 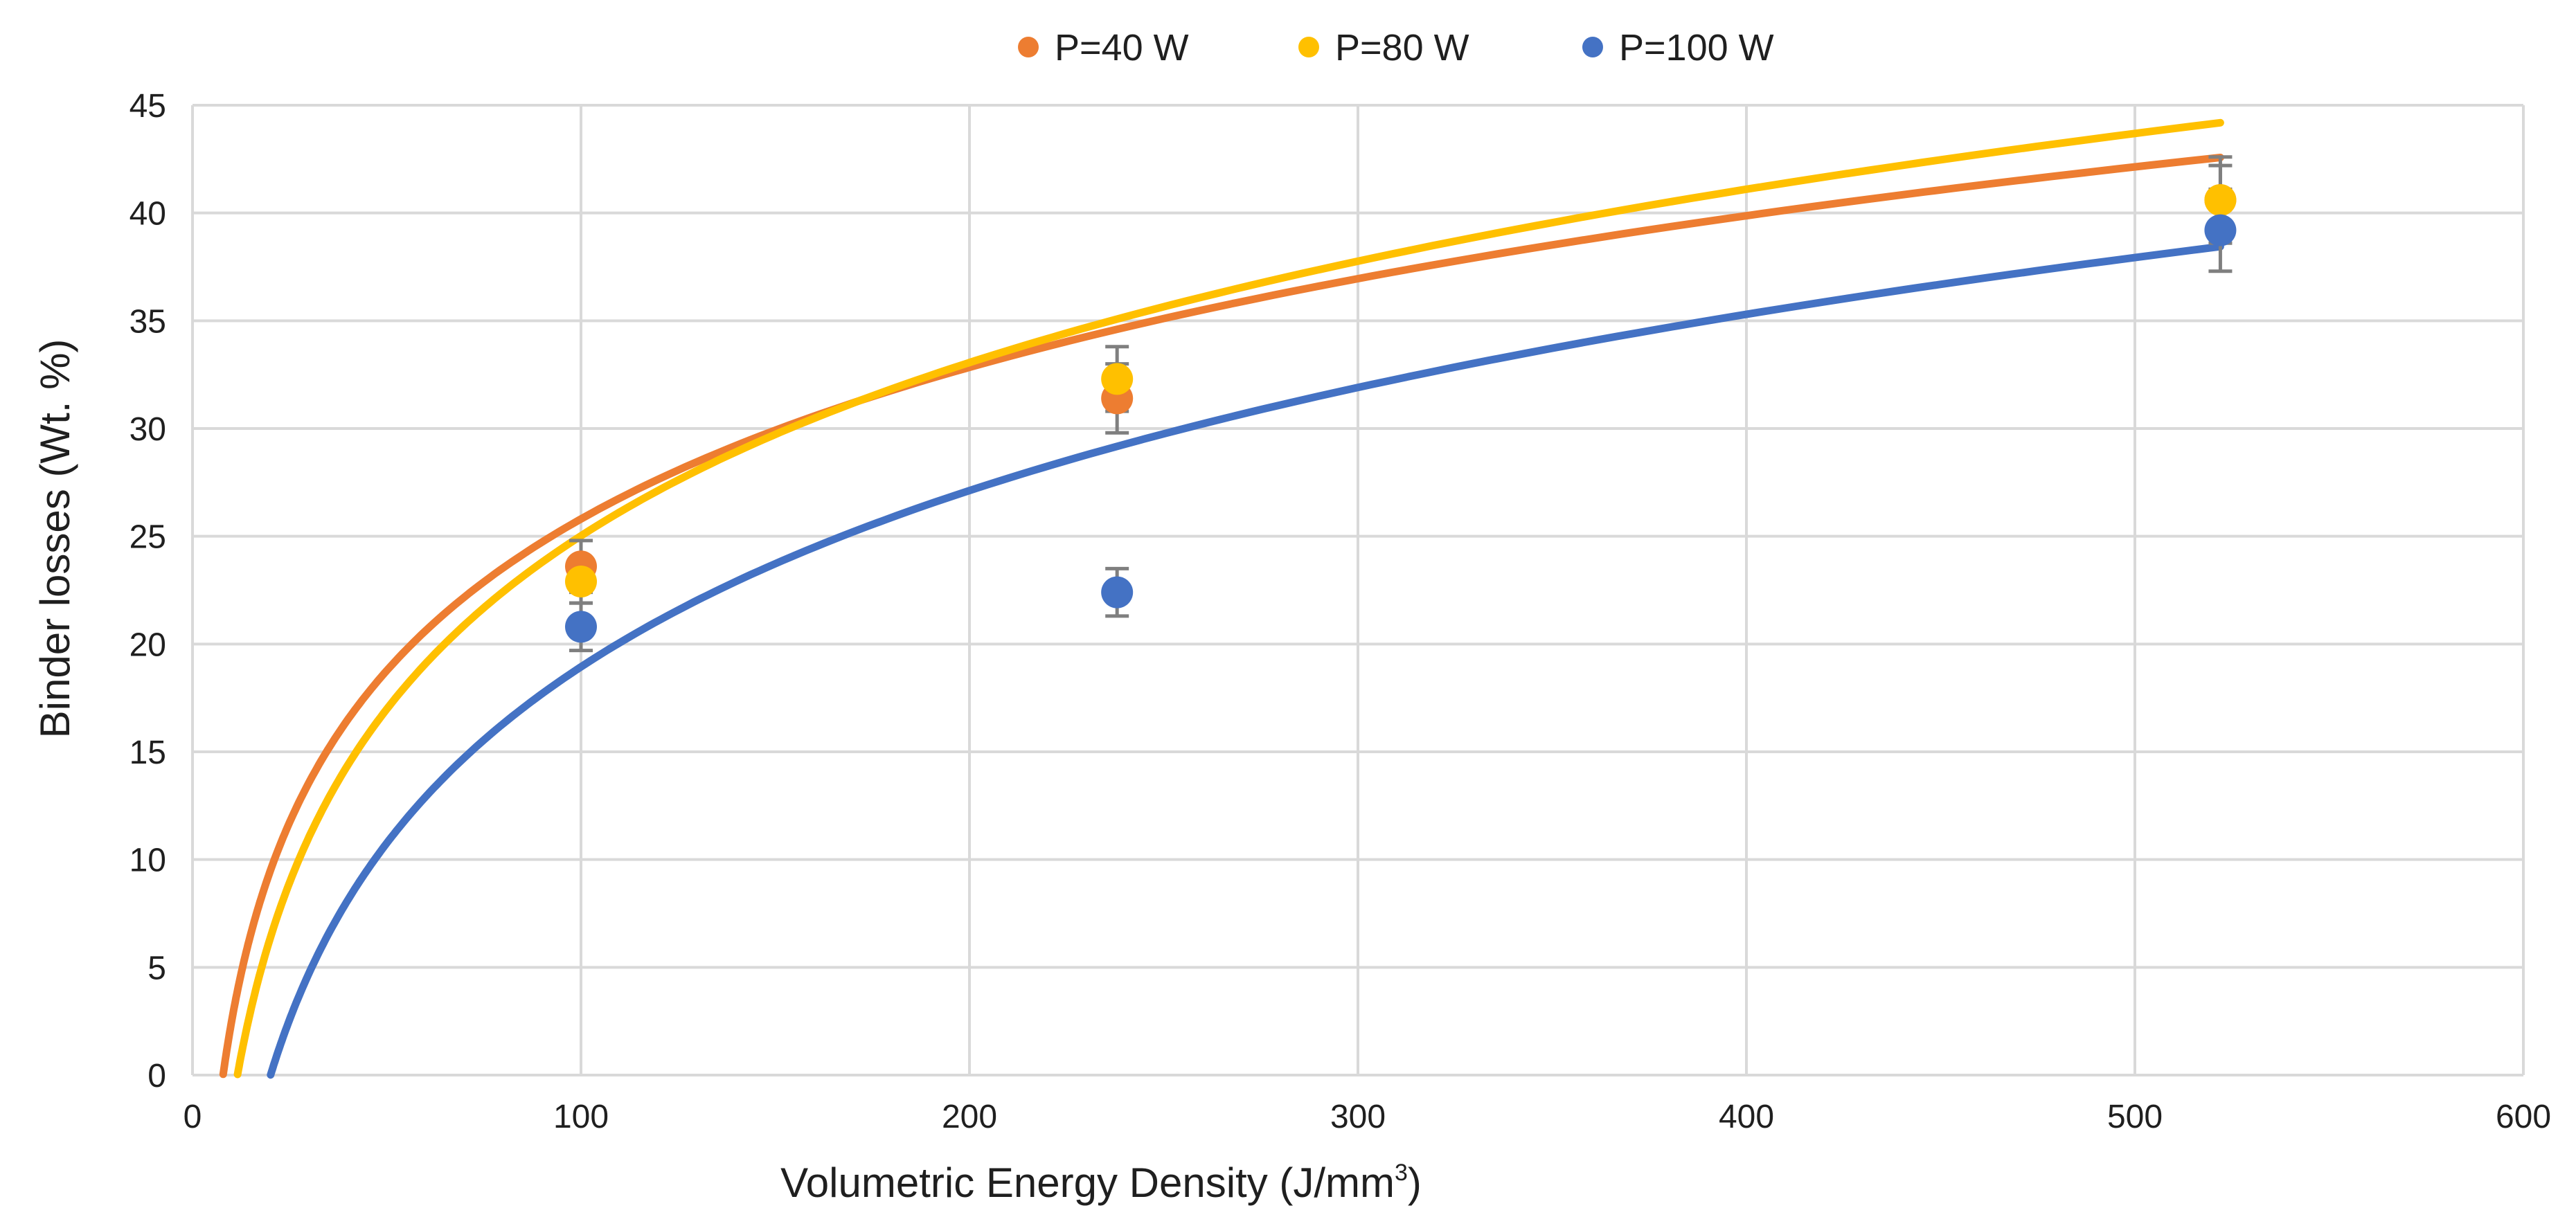 What do you see at coordinates (1415, 1183) in the screenshot?
I see `x-axis-title-close: )` at bounding box center [1415, 1183].